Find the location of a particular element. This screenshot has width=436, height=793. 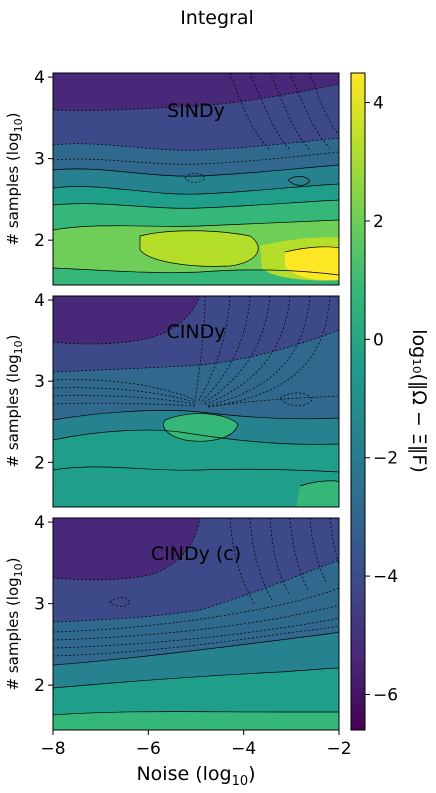

colorbar-tick-label: −2 is located at coordinates (385, 459).